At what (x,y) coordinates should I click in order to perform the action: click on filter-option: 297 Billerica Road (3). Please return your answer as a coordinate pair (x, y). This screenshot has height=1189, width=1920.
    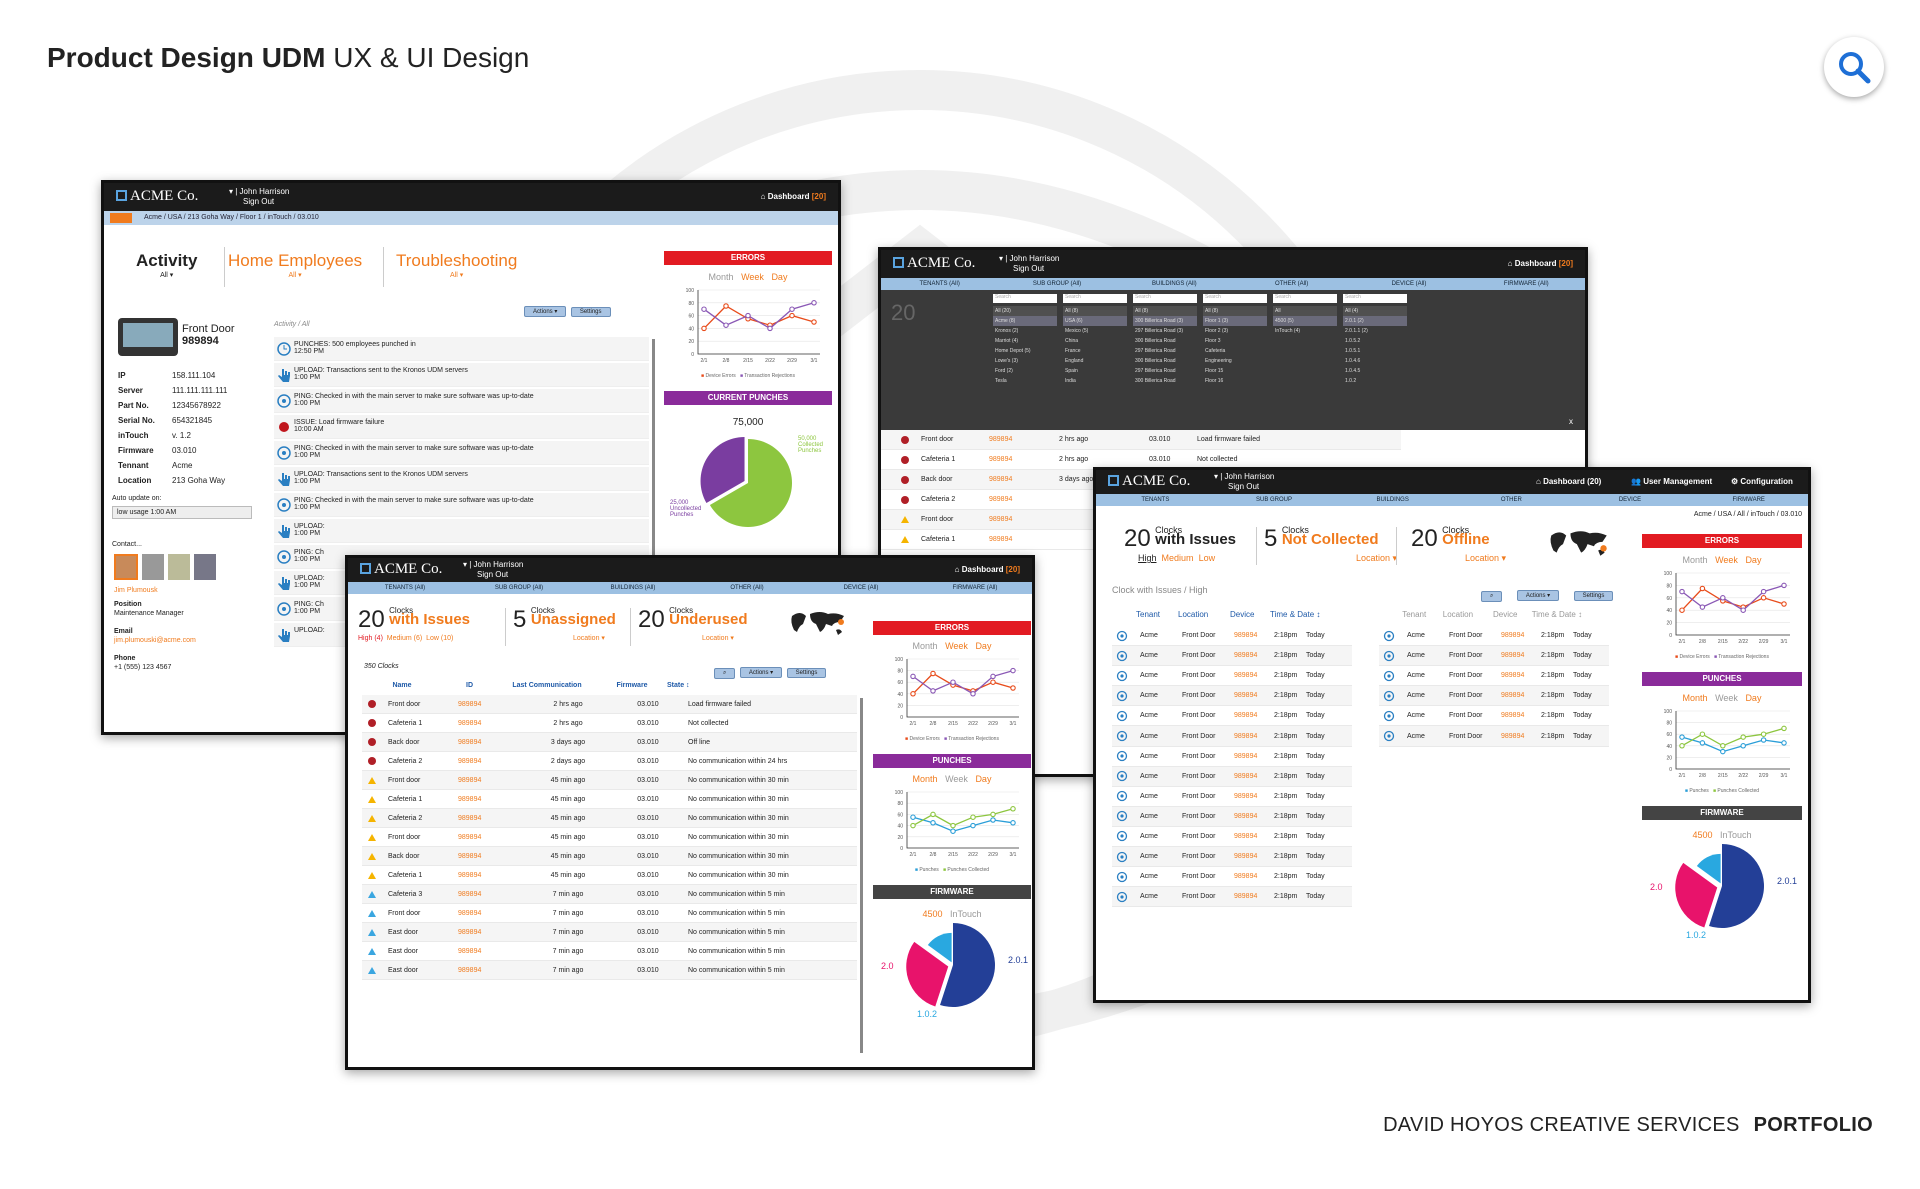
    Looking at the image, I should click on (1159, 331).